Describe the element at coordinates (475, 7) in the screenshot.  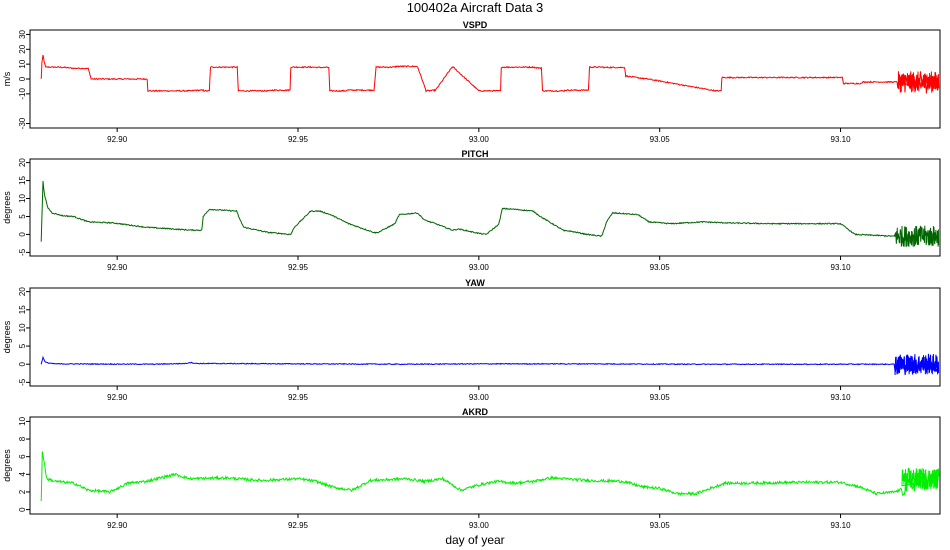
I see `figure-title: 100402a Aircraft Data 3` at that location.